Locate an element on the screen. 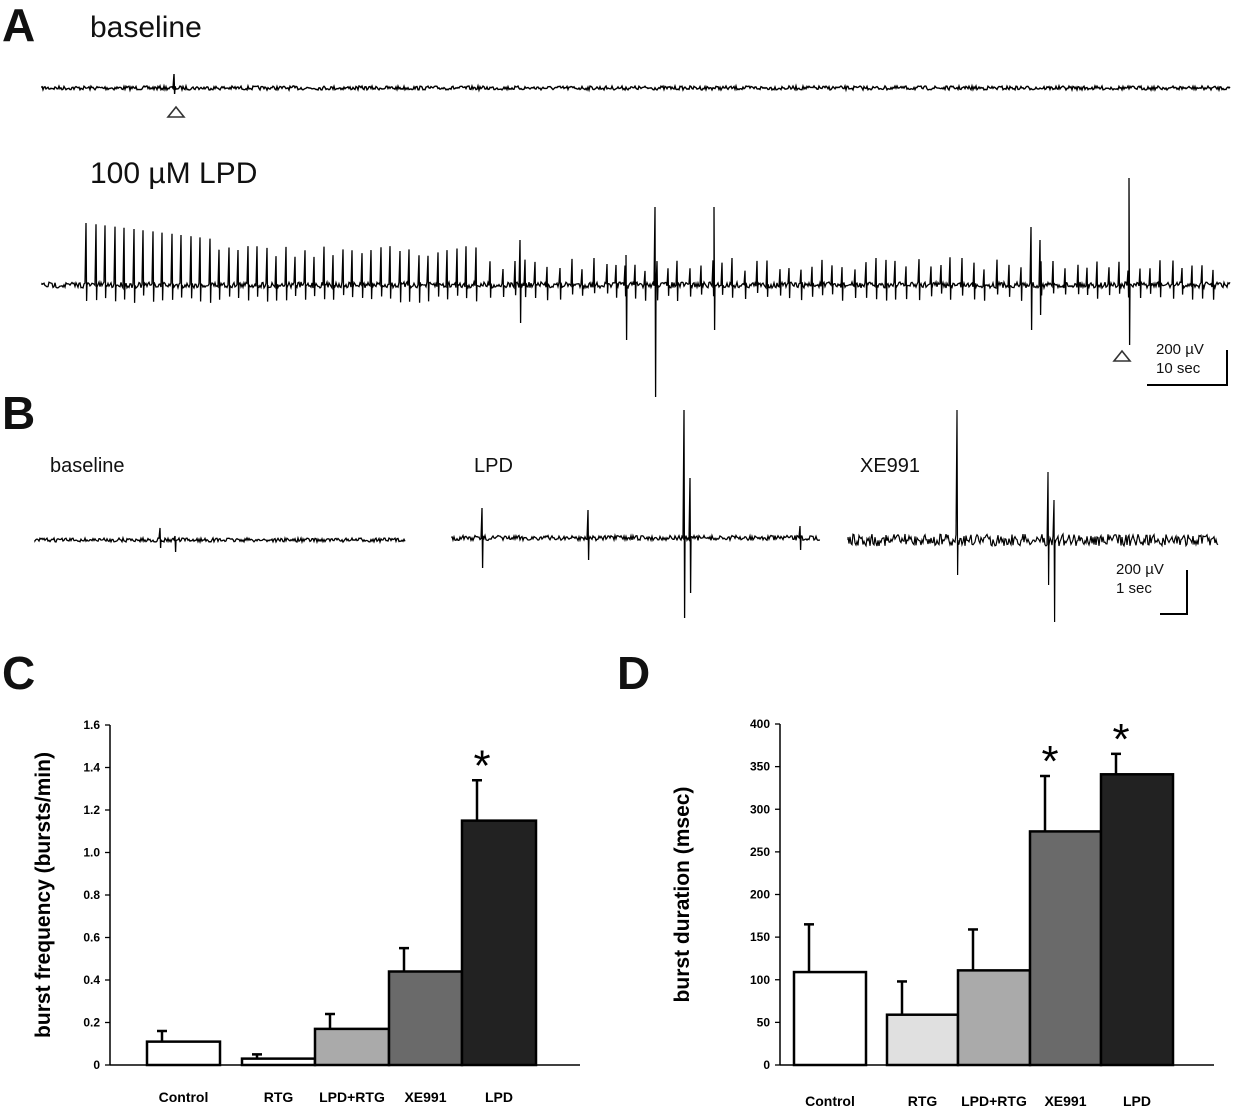 The width and height of the screenshot is (1233, 1106). scale-time-b: 1 sec is located at coordinates (1134, 588).